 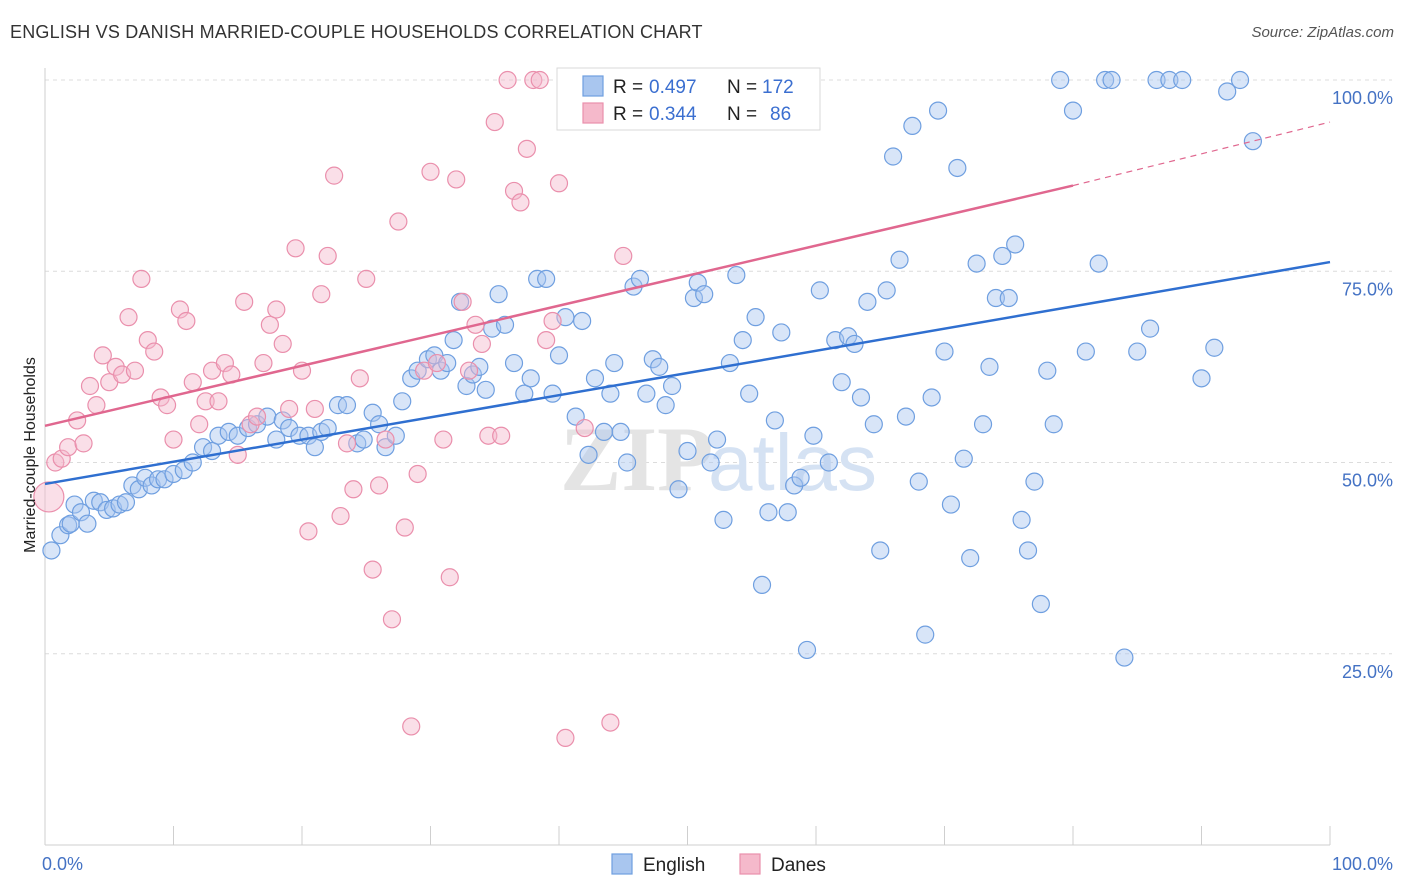 What do you see at coordinates (62, 864) in the screenshot?
I see `x-tick-label-min: 0.0%` at bounding box center [62, 864].